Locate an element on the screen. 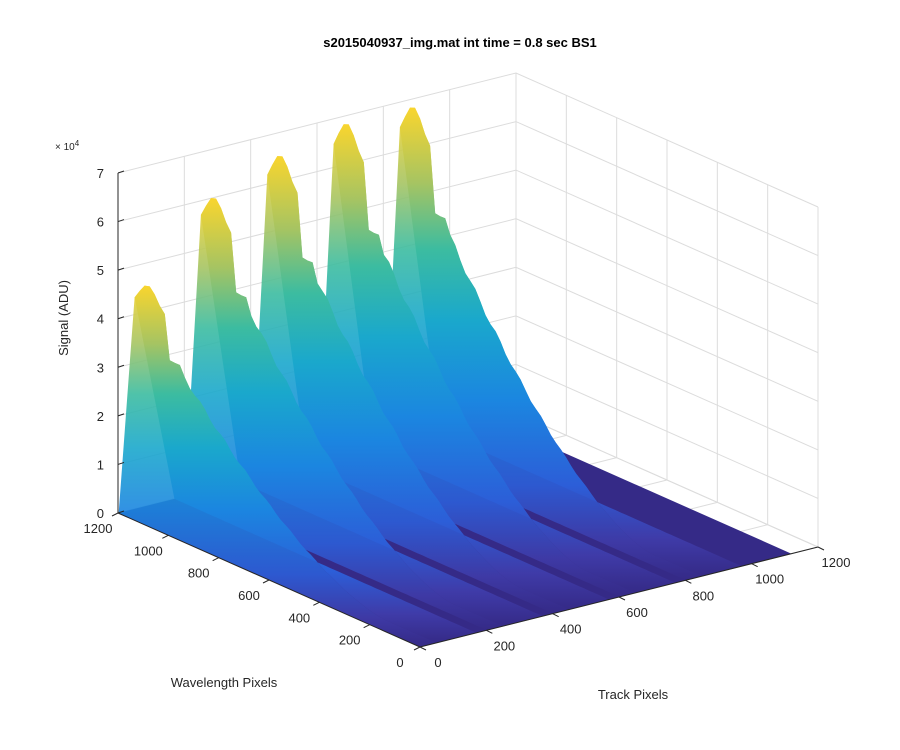  z-tick-label: 1 is located at coordinates (100, 464).